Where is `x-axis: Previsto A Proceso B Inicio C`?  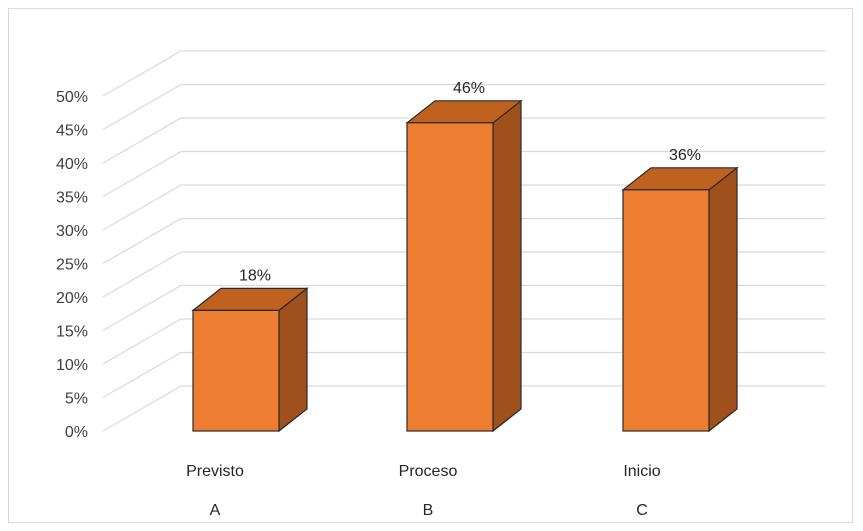
x-axis: Previsto A Proceso B Inicio C is located at coordinates (423, 491).